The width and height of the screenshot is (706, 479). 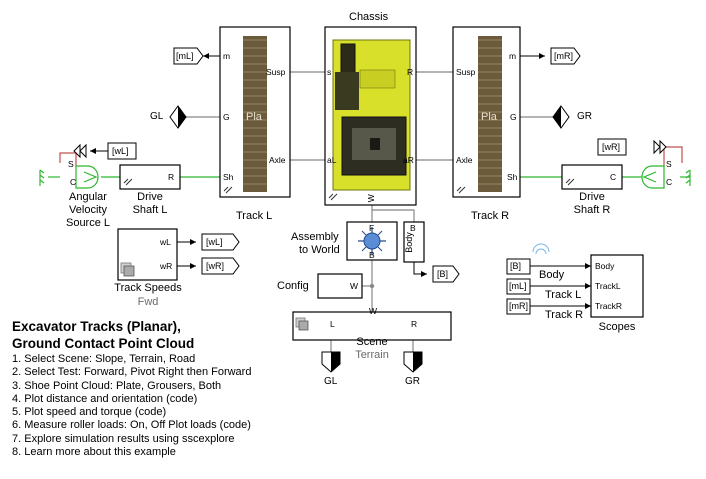 I want to click on chassis-port-ar: aR, so click(x=408, y=160).